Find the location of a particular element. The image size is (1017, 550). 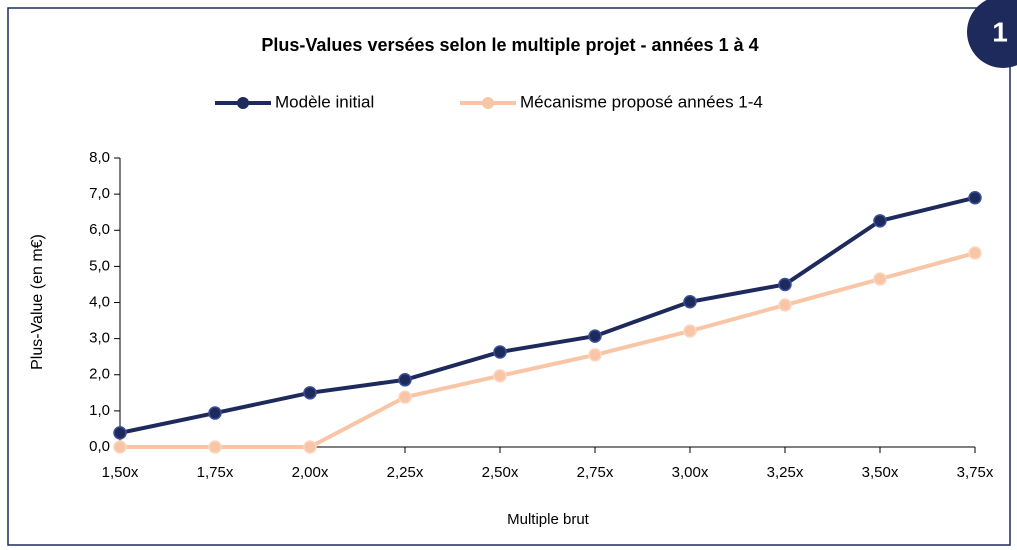

y-tick-label: 6,0 is located at coordinates (99, 229).